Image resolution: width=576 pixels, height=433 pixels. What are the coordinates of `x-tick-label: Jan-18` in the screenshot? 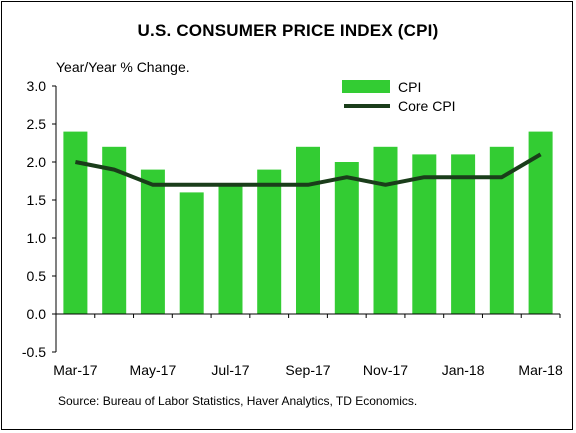 It's located at (463, 370).